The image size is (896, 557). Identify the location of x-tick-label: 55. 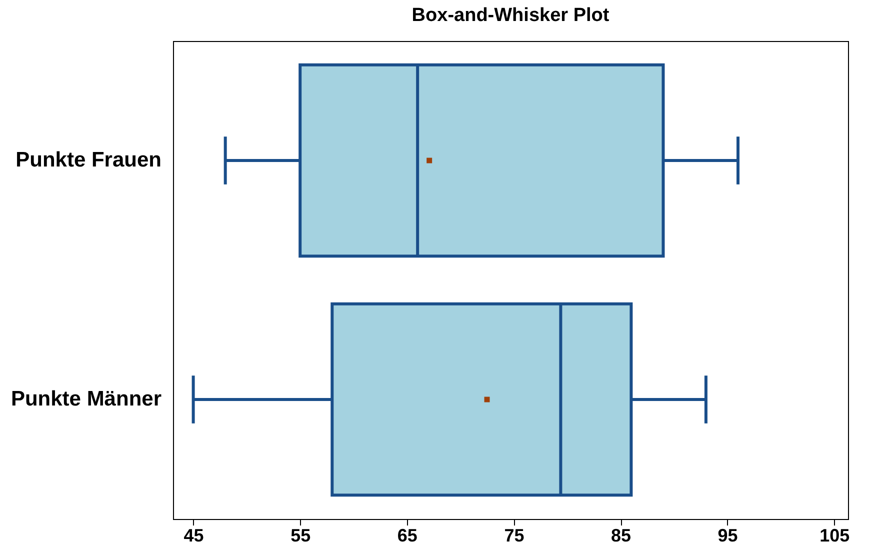
(300, 536).